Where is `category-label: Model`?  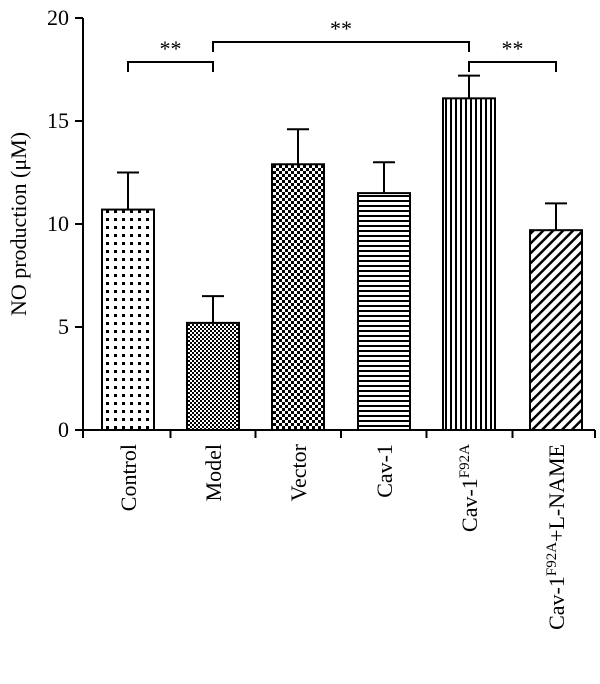
category-label: Model is located at coordinates (213, 472).